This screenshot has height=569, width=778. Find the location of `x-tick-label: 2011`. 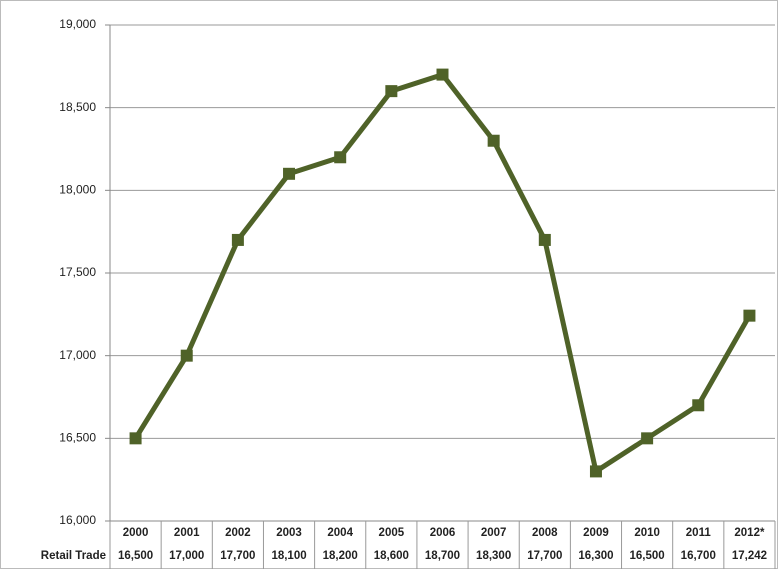

x-tick-label: 2011 is located at coordinates (699, 533).